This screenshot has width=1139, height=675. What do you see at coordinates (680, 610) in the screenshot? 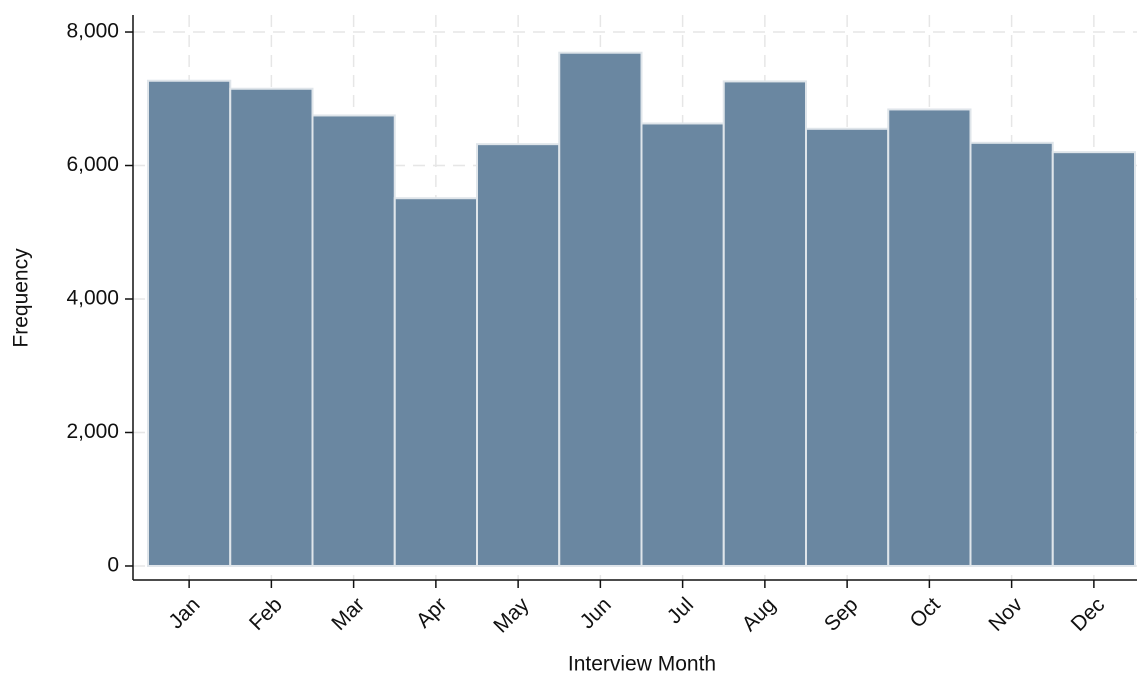
I see `x-tick-label: Jul` at bounding box center [680, 610].